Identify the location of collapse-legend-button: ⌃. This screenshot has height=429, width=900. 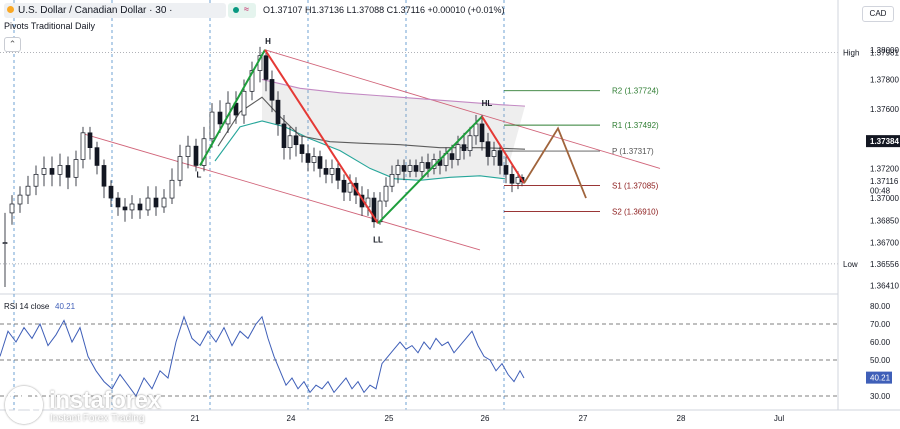
(12, 44).